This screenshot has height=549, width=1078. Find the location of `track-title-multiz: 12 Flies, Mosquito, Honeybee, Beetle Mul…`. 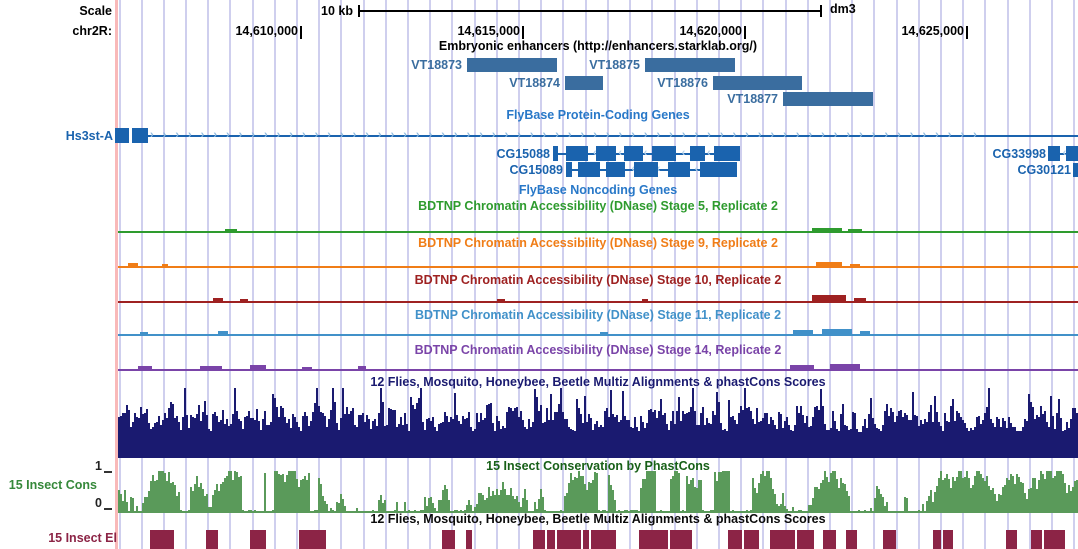

track-title-multiz: 12 Flies, Mosquito, Honeybee, Beetle Mul… is located at coordinates (598, 382).